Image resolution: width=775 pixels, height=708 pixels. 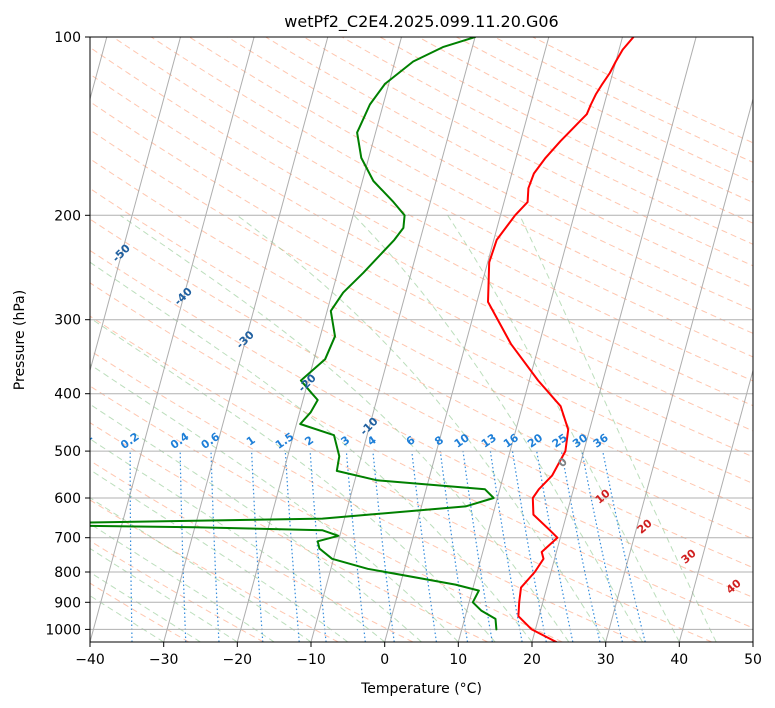 I want to click on y-tick-label: 400, so click(x=67, y=395).